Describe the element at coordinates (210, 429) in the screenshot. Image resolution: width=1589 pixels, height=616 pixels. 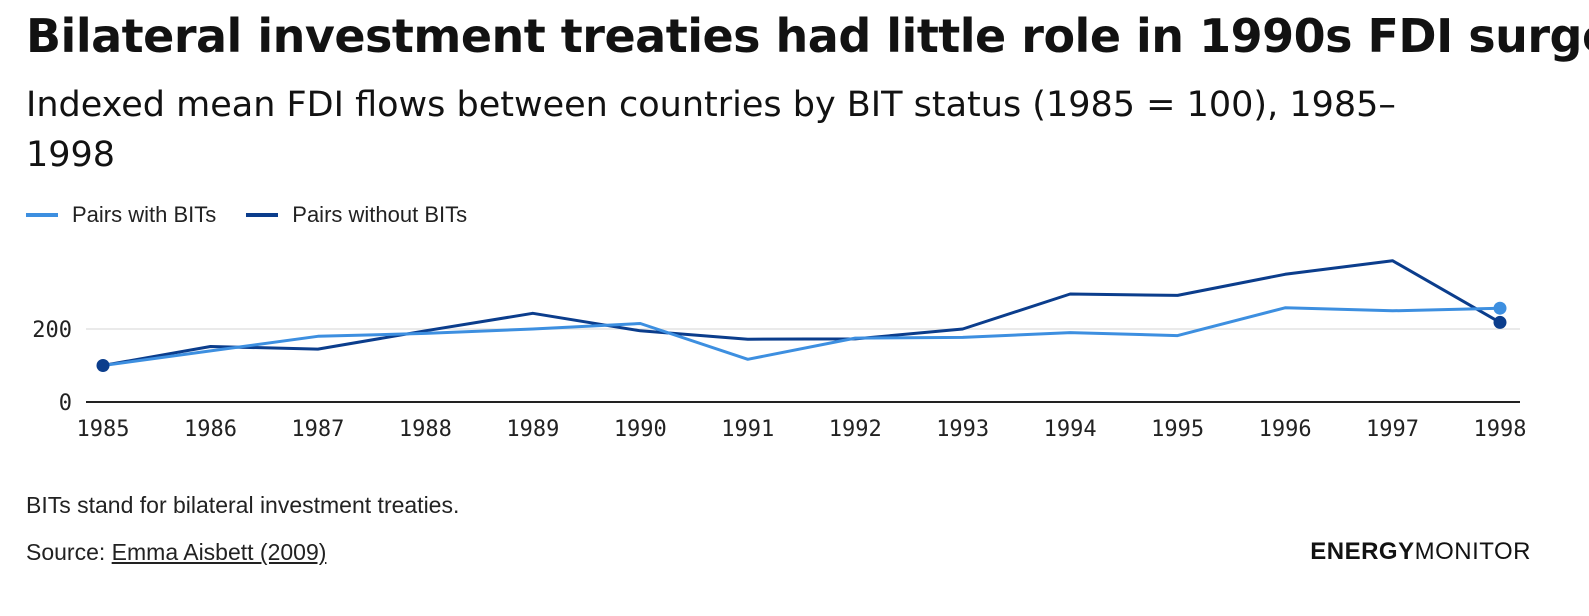
I see `x-tick-label-1986: 1986` at that location.